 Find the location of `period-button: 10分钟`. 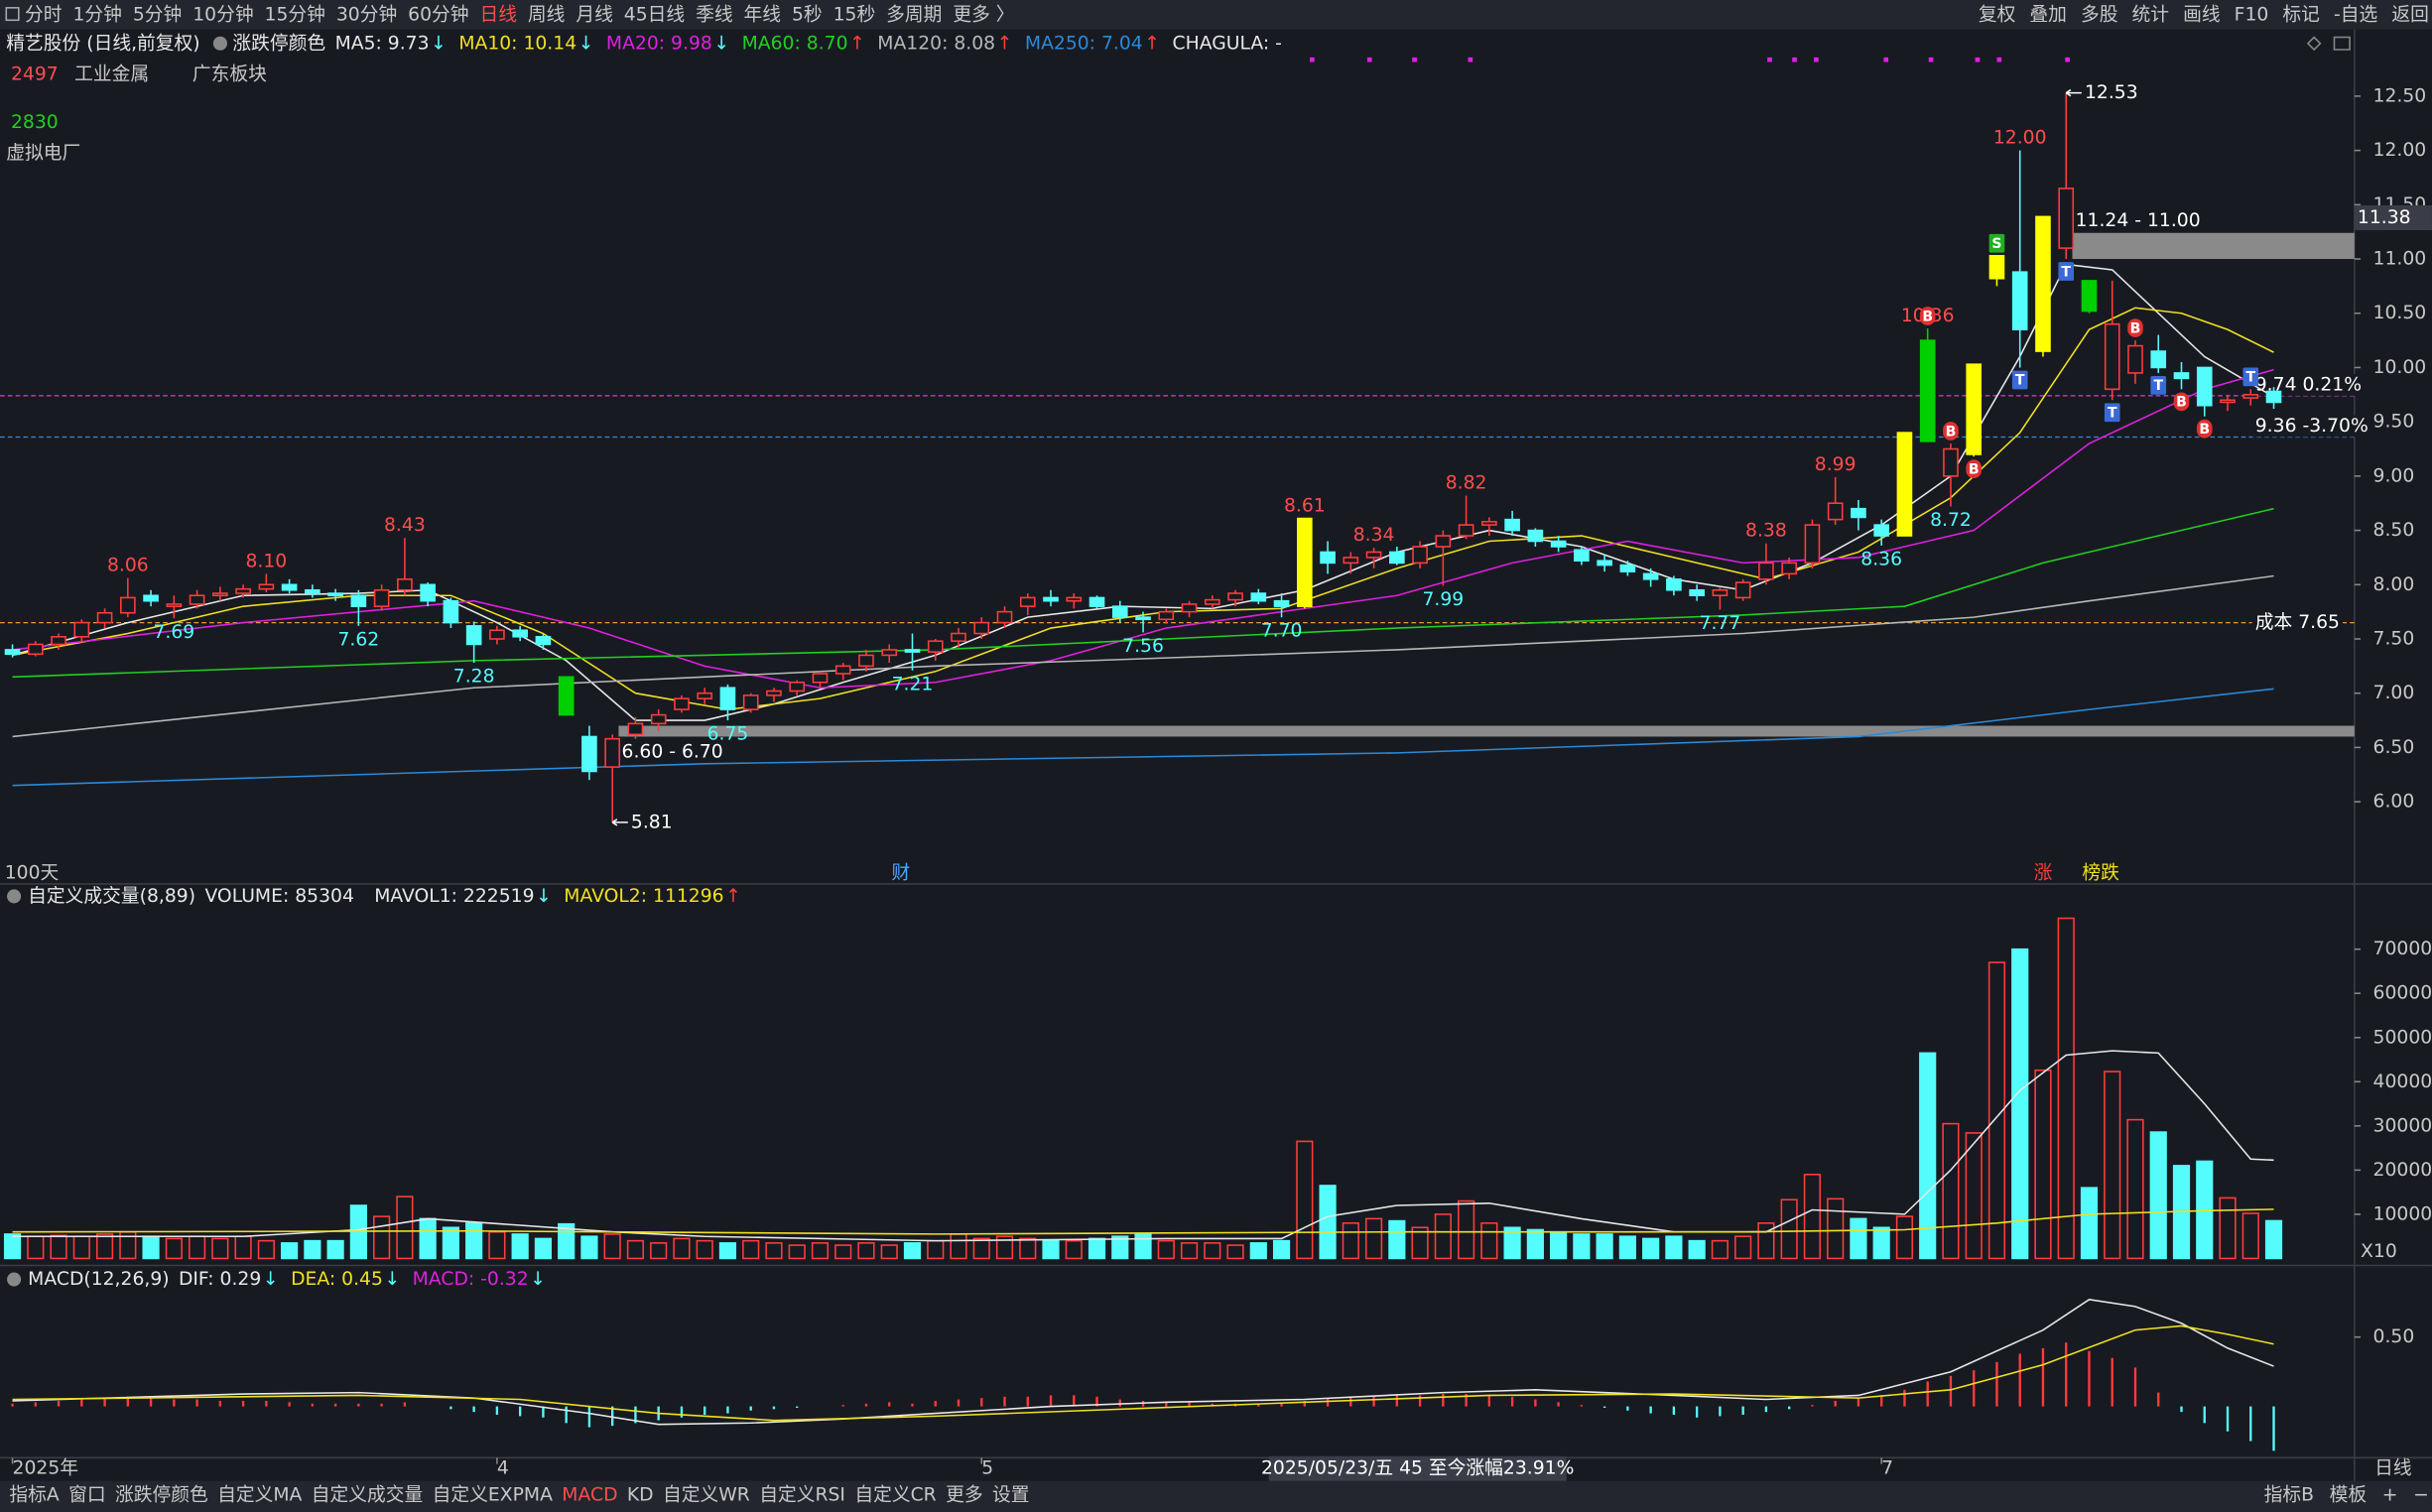

period-button: 10分钟 is located at coordinates (222, 14).